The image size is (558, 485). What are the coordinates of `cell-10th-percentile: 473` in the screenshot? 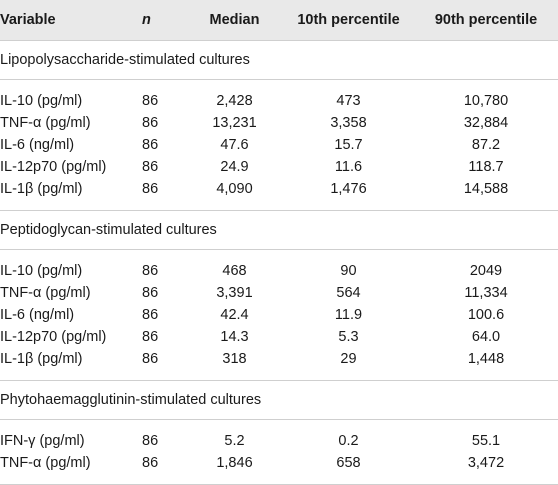 It's located at (348, 101).